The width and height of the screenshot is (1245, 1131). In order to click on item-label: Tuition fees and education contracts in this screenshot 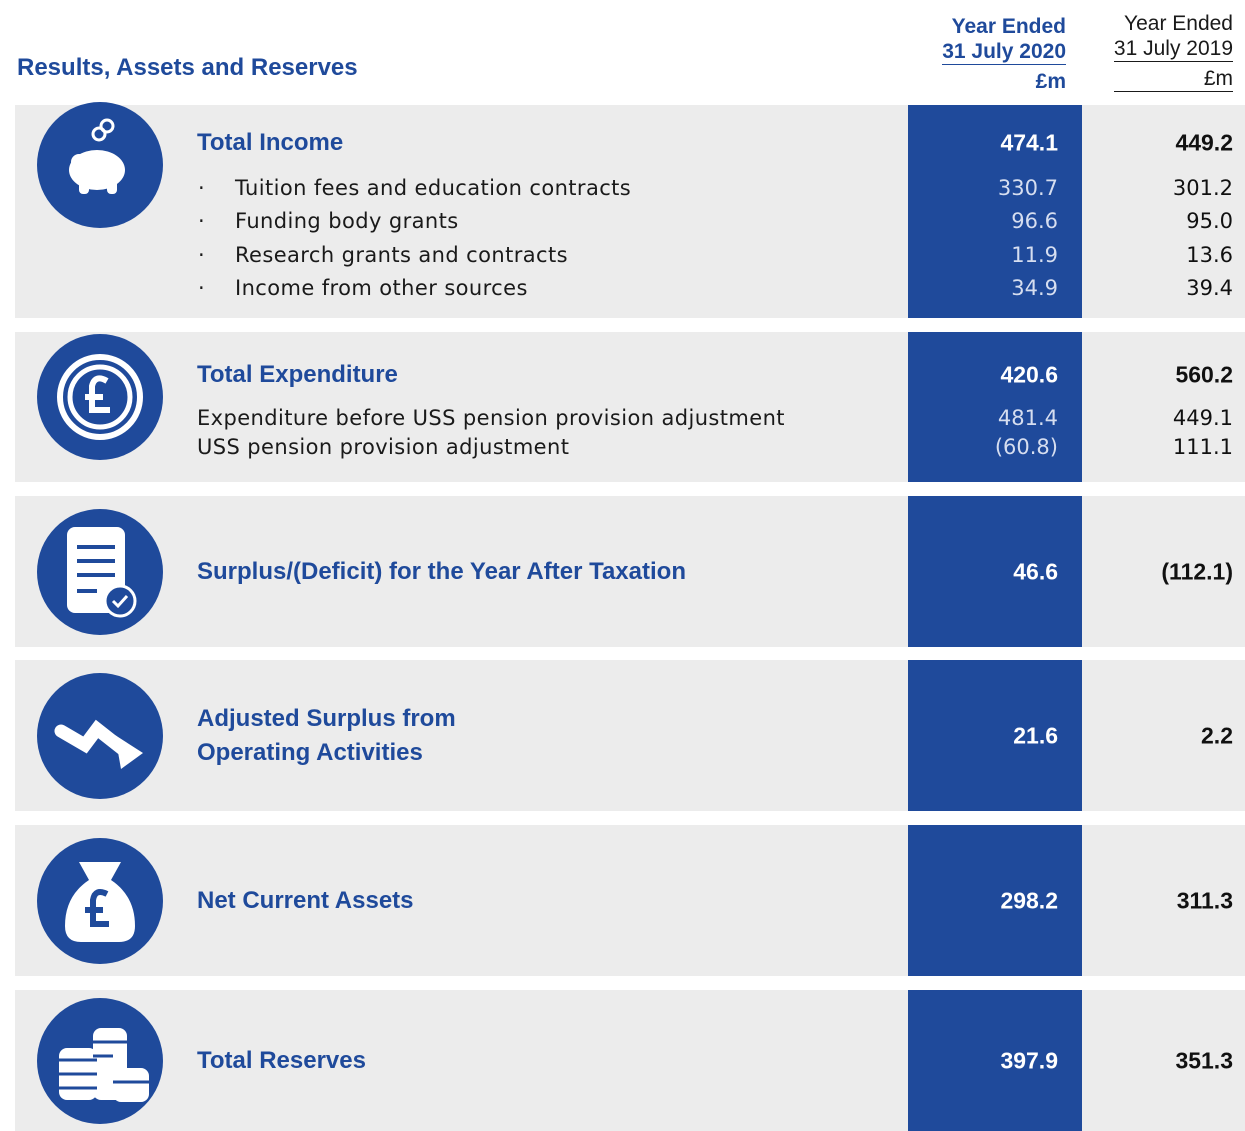, I will do `click(433, 188)`.